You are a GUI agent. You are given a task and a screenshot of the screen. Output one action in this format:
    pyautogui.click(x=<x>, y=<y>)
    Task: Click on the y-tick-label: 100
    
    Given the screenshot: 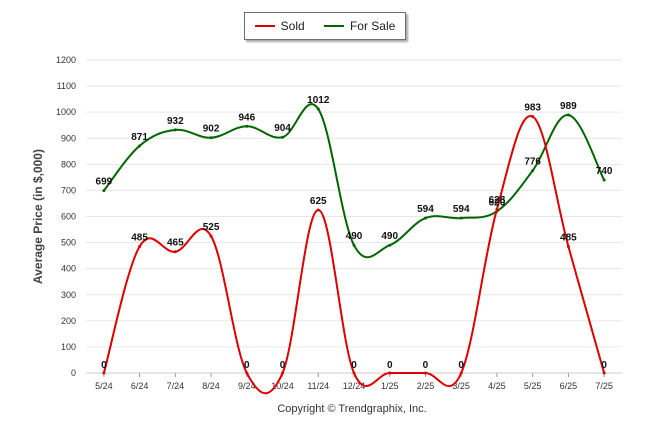 What is the action you would take?
    pyautogui.click(x=68, y=347)
    